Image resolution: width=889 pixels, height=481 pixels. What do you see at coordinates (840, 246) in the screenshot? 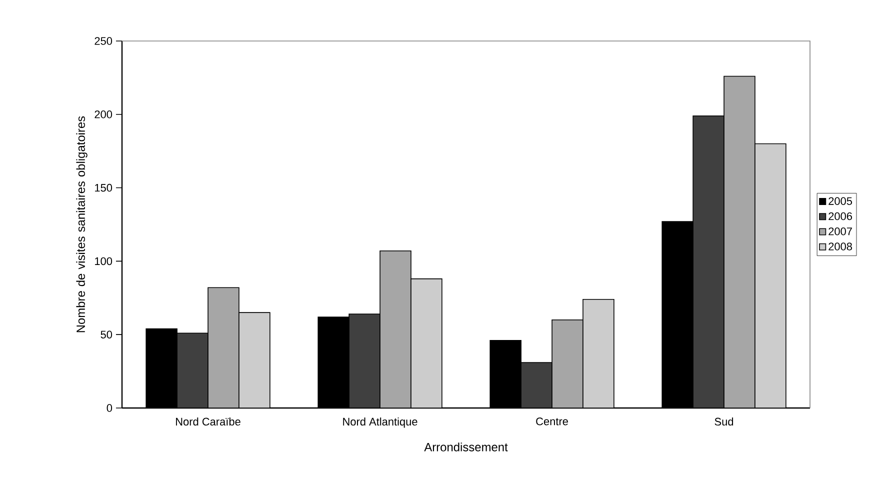
I see `legend-label: 2008` at bounding box center [840, 246].